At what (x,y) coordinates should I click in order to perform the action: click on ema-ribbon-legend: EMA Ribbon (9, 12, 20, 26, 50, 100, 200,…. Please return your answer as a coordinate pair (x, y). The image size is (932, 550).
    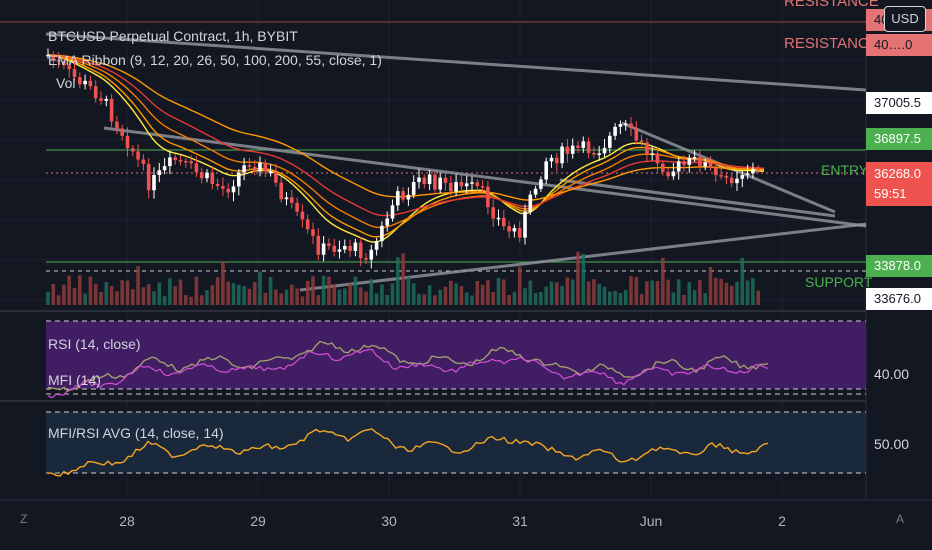
    Looking at the image, I should click on (215, 60).